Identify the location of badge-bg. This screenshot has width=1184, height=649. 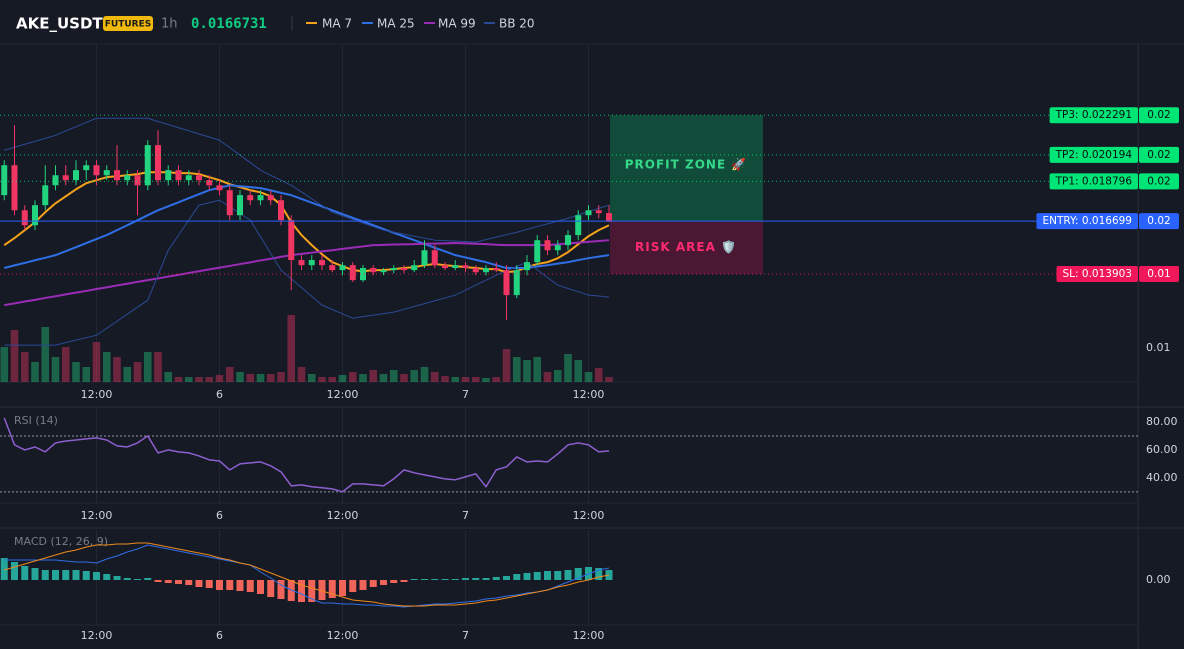
(128, 23).